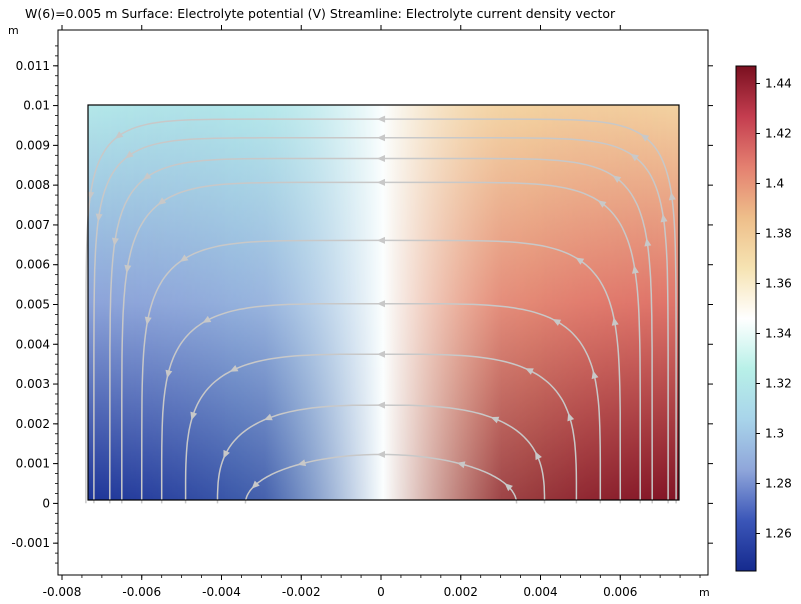 This screenshot has height=604, width=801. I want to click on y-tick-label: 0.007, so click(33, 225).